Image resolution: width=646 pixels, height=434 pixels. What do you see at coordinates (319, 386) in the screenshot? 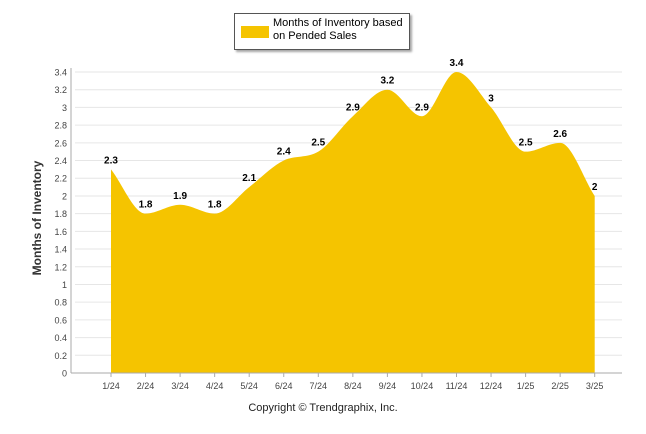
I see `x-tick-label: 7/24` at bounding box center [319, 386].